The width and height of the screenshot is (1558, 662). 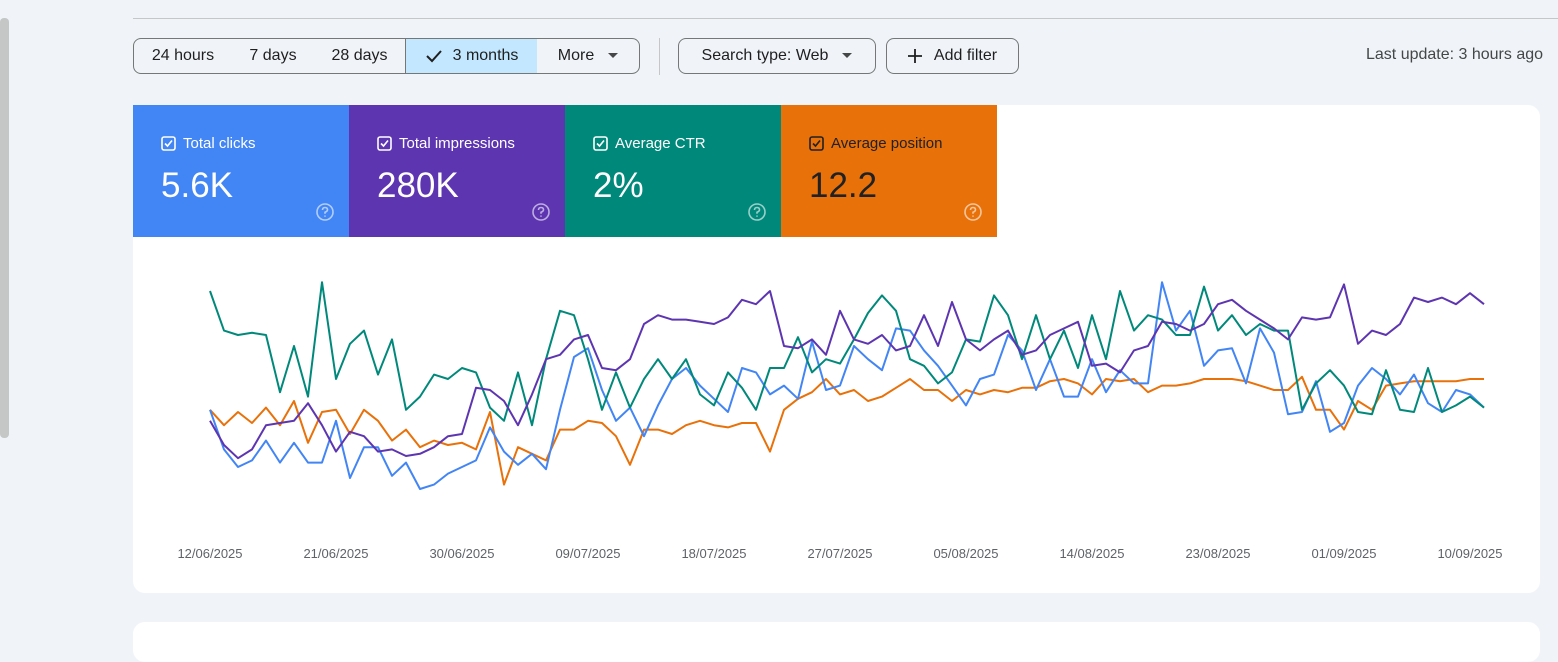 I want to click on metric-value: 280K, so click(x=418, y=185).